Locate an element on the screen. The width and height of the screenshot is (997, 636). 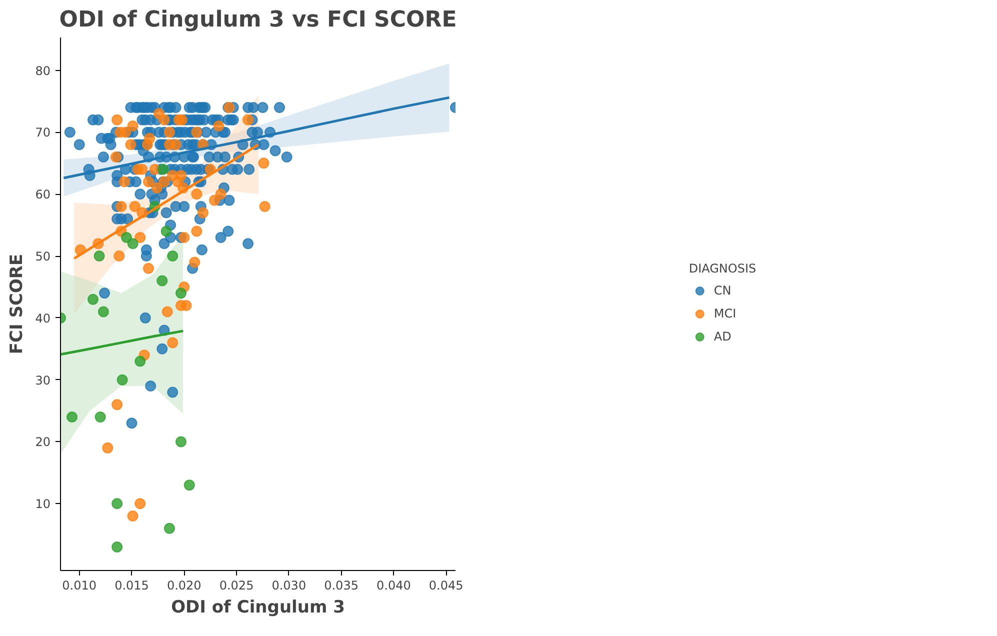
y-tick-label: 70 is located at coordinates (43, 133).